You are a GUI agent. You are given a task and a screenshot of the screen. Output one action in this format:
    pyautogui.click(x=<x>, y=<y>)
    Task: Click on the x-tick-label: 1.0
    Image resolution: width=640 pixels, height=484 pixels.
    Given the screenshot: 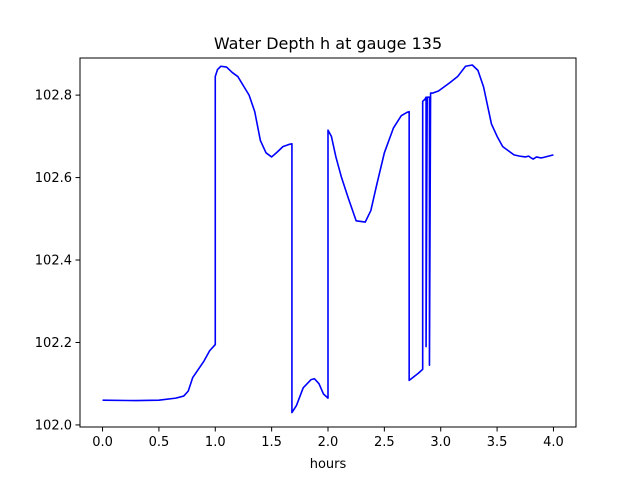 What is the action you would take?
    pyautogui.click(x=215, y=442)
    